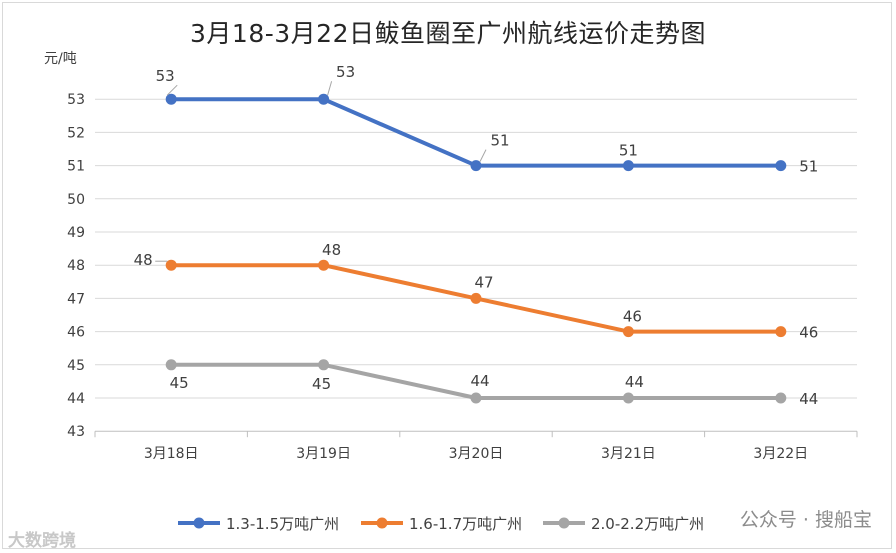  Describe the element at coordinates (76, 200) in the screenshot. I see `y-tick-label: 50` at that location.